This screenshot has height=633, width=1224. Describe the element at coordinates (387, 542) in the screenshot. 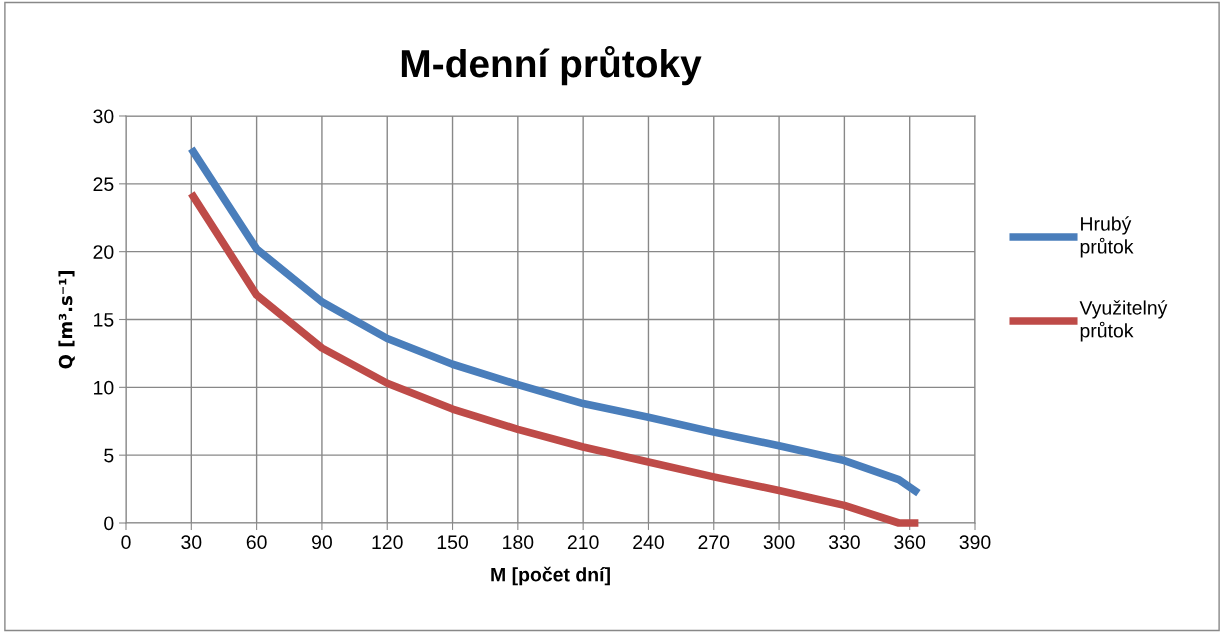

I see `x-tick-label: 120` at that location.